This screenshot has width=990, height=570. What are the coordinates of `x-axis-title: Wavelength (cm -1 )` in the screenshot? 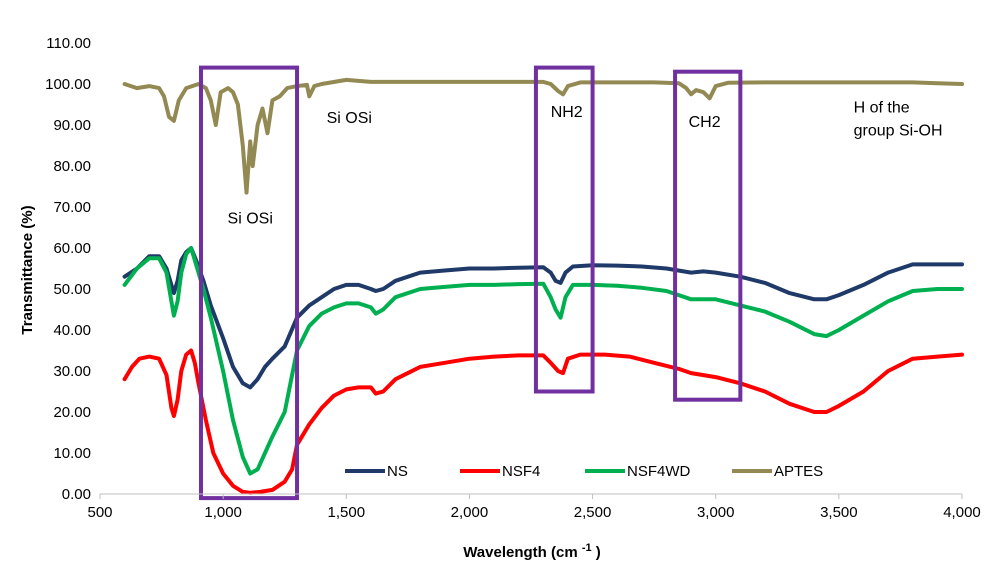 It's located at (532, 549).